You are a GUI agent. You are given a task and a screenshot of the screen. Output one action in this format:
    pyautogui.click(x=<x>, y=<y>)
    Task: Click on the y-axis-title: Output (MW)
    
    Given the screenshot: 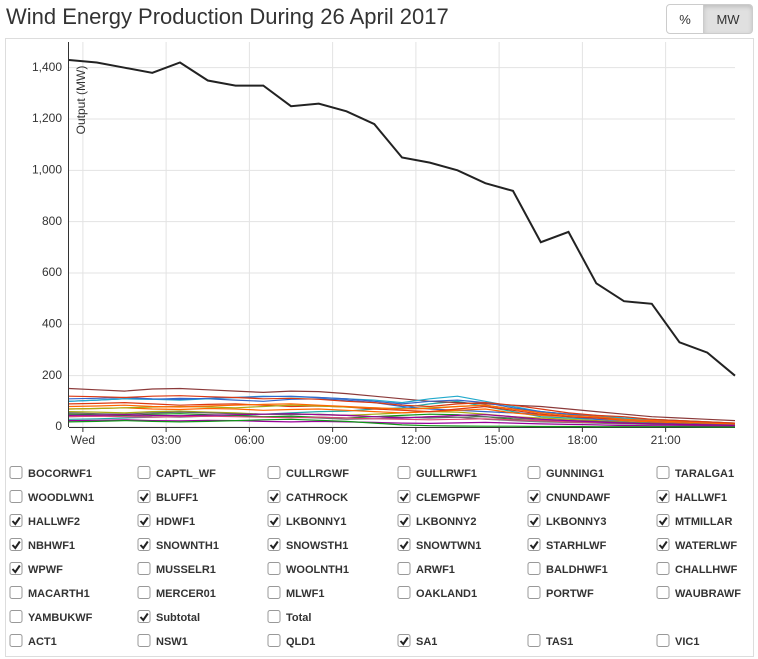 What is the action you would take?
    pyautogui.click(x=81, y=100)
    